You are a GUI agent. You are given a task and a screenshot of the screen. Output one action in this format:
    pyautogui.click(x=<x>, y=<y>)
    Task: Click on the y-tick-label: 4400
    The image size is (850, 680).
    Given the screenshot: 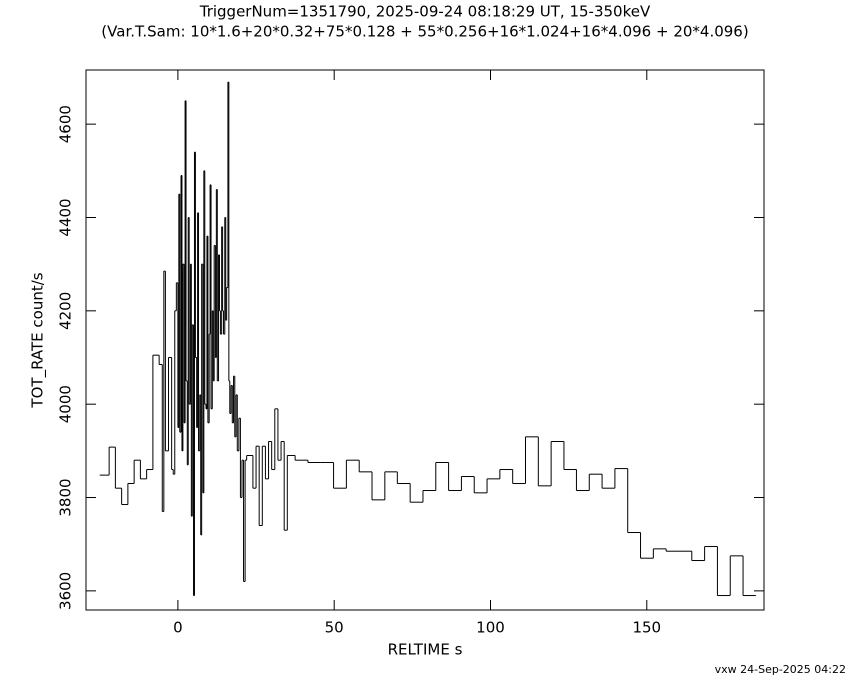 What is the action you would take?
    pyautogui.click(x=66, y=217)
    